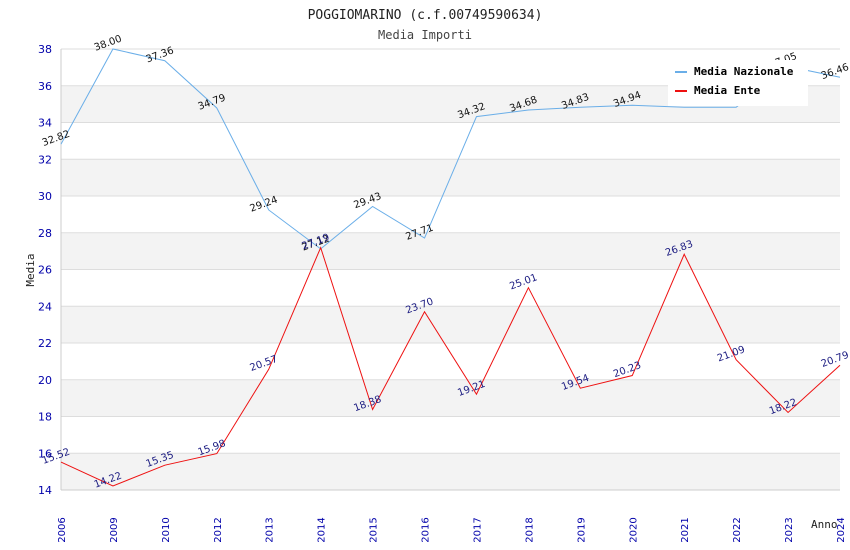 The height and width of the screenshot is (550, 850). Describe the element at coordinates (166, 529) in the screenshot. I see `x-tick-label: 2010` at that location.